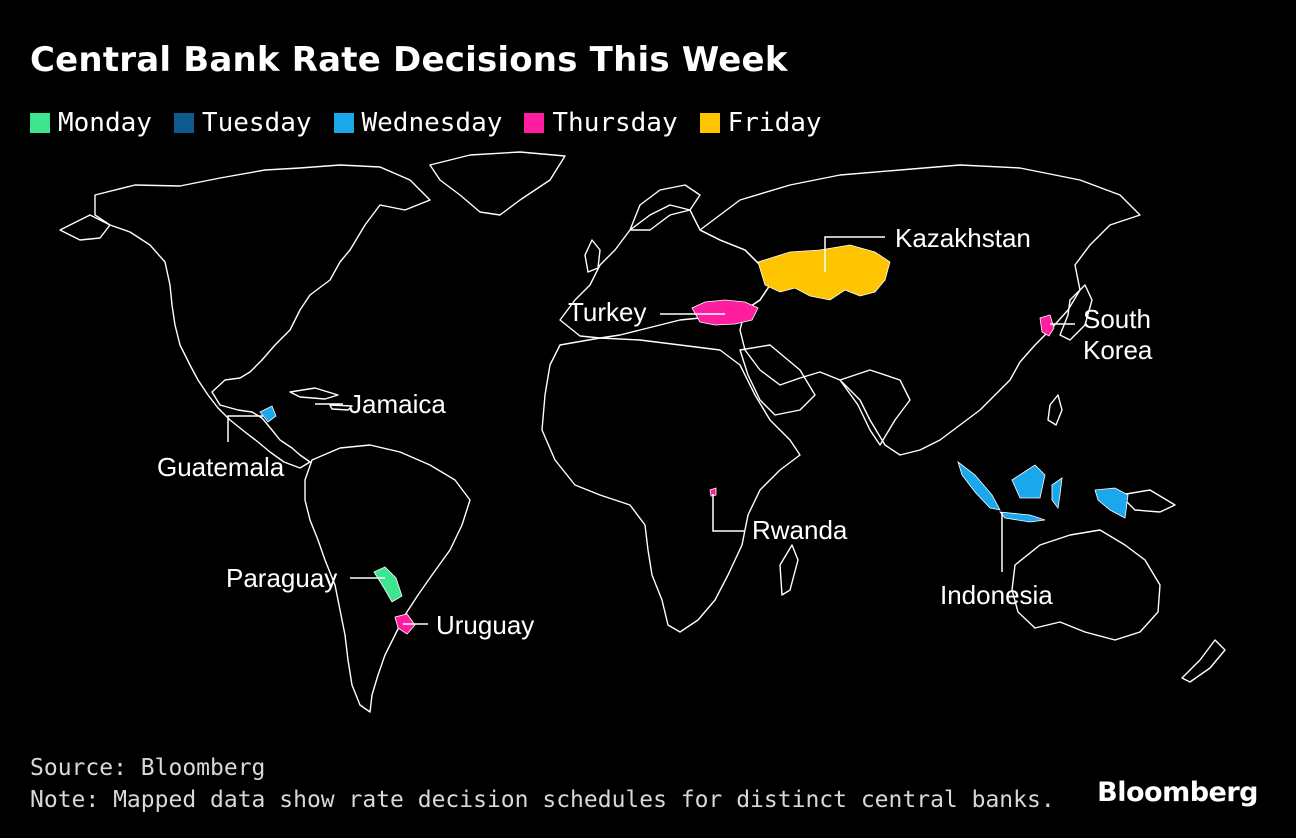 The image size is (1296, 838). Describe the element at coordinates (709, 123) in the screenshot. I see `legend-swatch-friday` at that location.